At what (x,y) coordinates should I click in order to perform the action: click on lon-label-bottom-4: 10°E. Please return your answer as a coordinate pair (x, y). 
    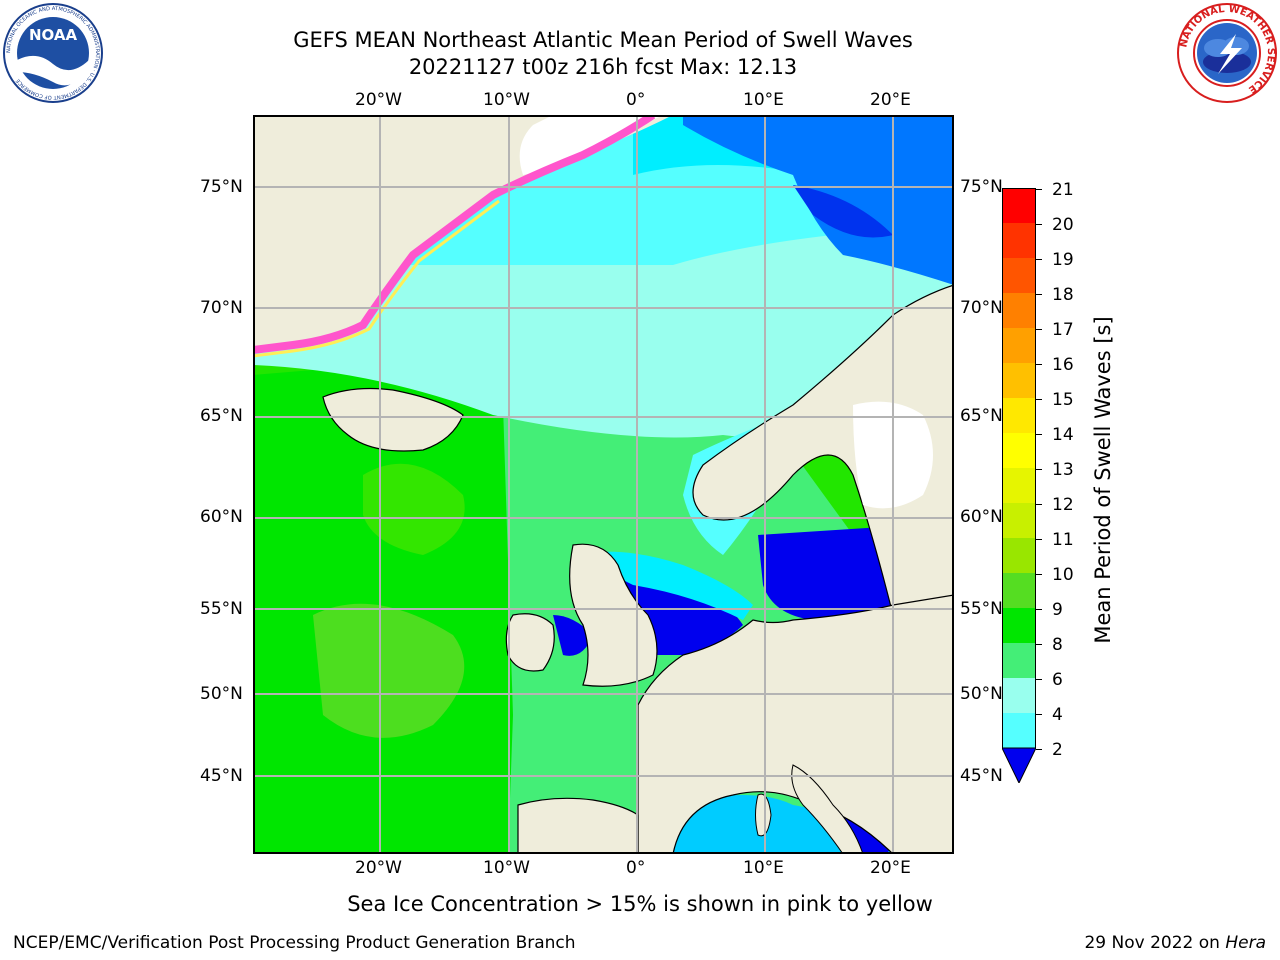
    Looking at the image, I should click on (763, 868).